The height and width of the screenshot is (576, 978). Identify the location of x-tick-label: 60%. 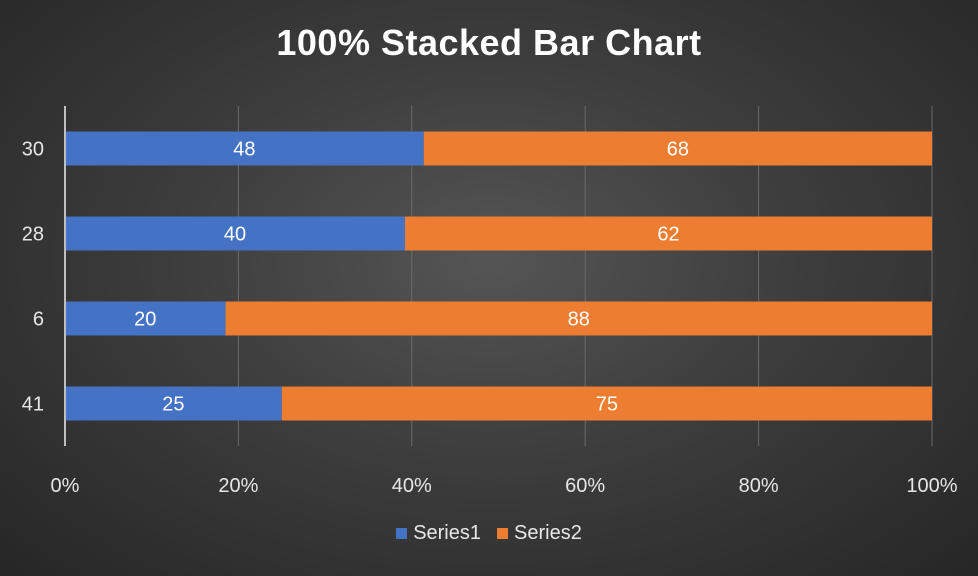
(585, 486).